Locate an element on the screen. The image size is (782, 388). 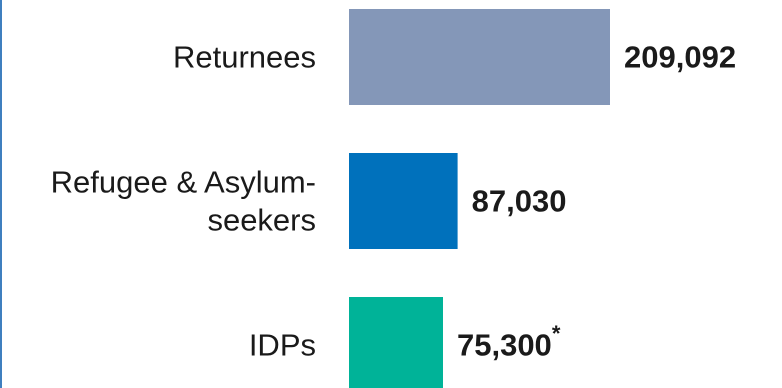
left-border-rule is located at coordinates (1, 194).